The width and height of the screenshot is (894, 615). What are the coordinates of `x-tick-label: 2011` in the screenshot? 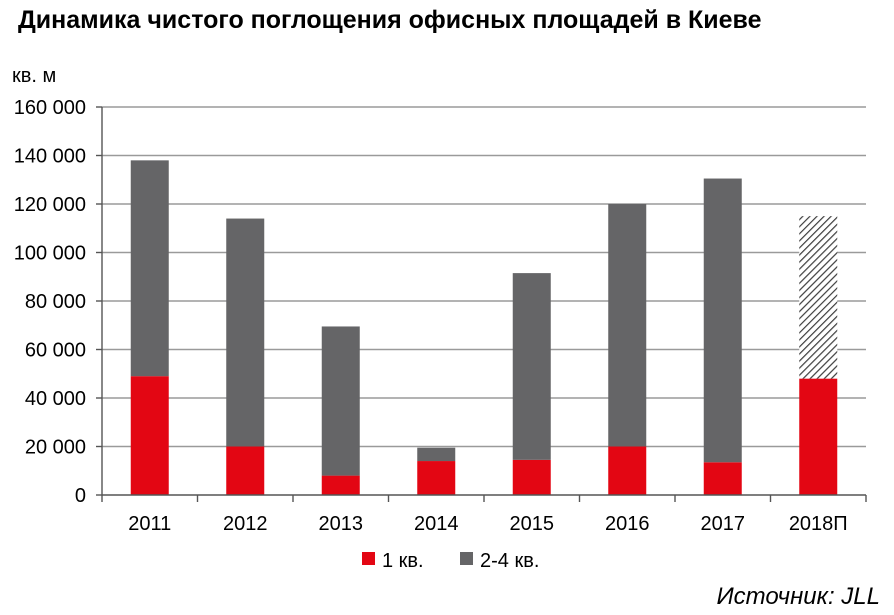 It's located at (149, 524).